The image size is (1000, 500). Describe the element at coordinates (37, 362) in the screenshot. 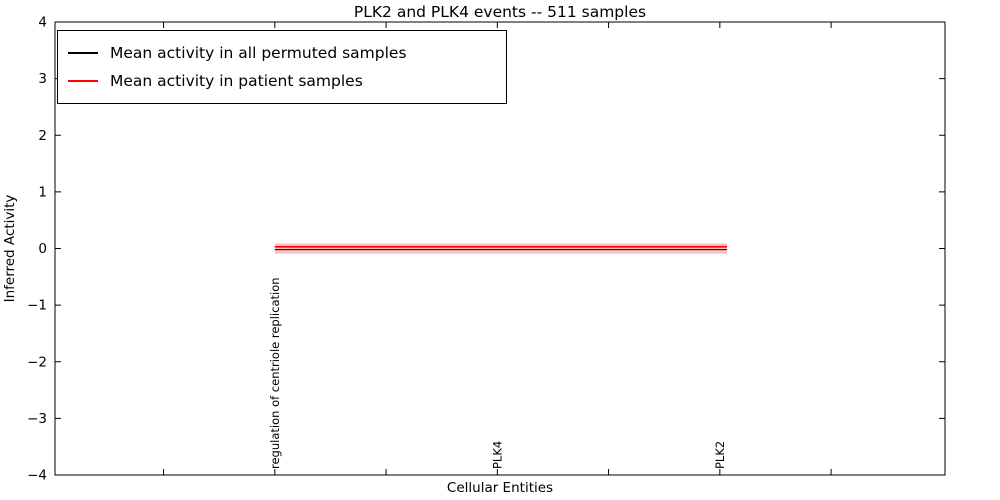

I see `y-tick-label: −2` at that location.